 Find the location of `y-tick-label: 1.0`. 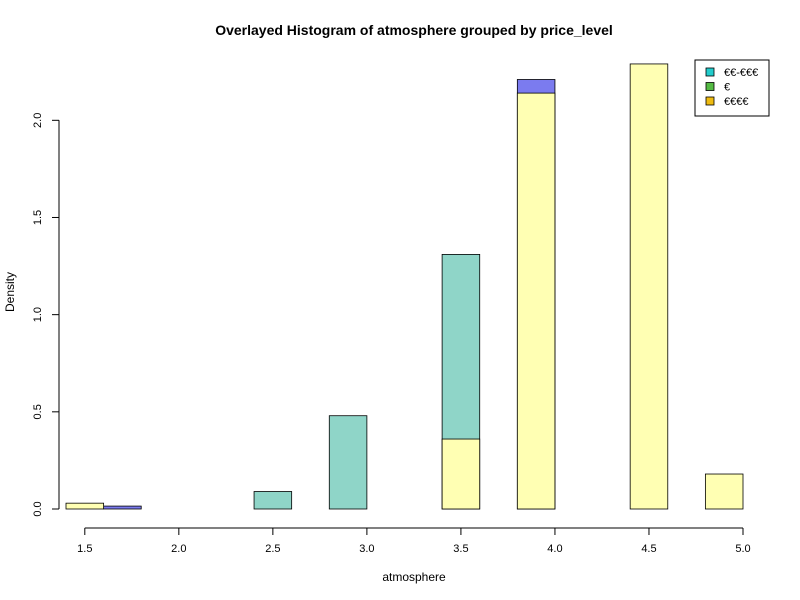

y-tick-label: 1.0 is located at coordinates (38, 314).